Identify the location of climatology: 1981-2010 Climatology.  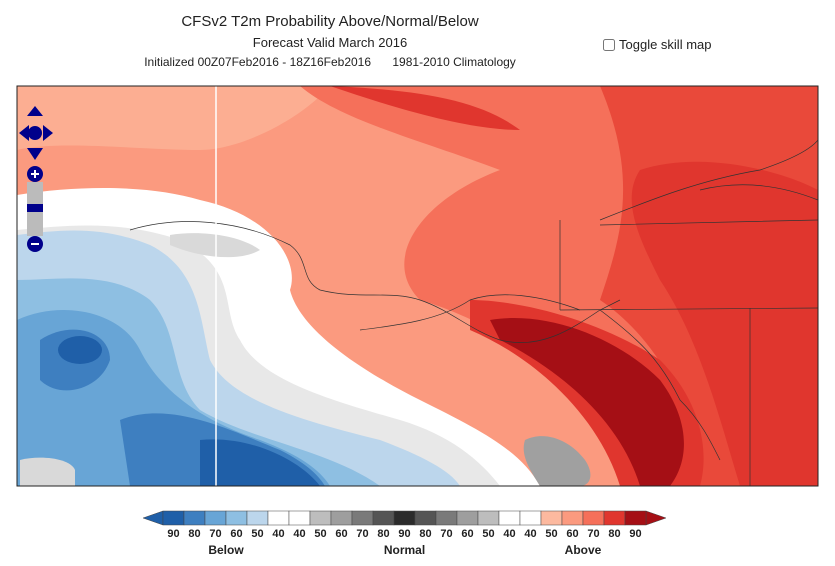
(454, 62).